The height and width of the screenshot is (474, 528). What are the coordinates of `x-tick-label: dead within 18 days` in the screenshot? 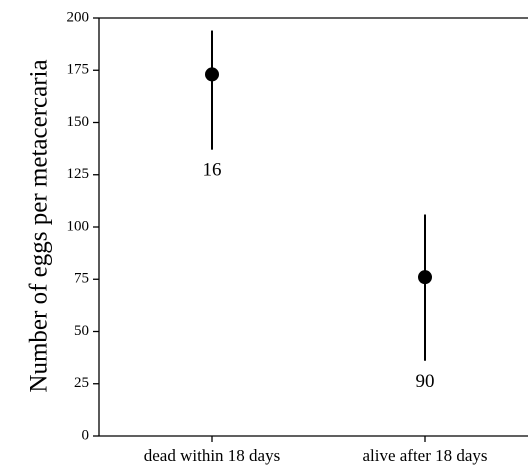 It's located at (212, 455).